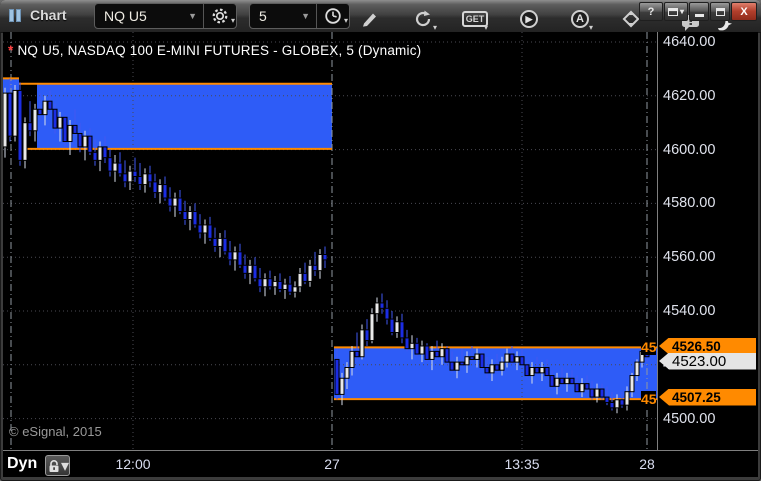 This screenshot has height=481, width=761. I want to click on minimize-icon, so click(699, 15).